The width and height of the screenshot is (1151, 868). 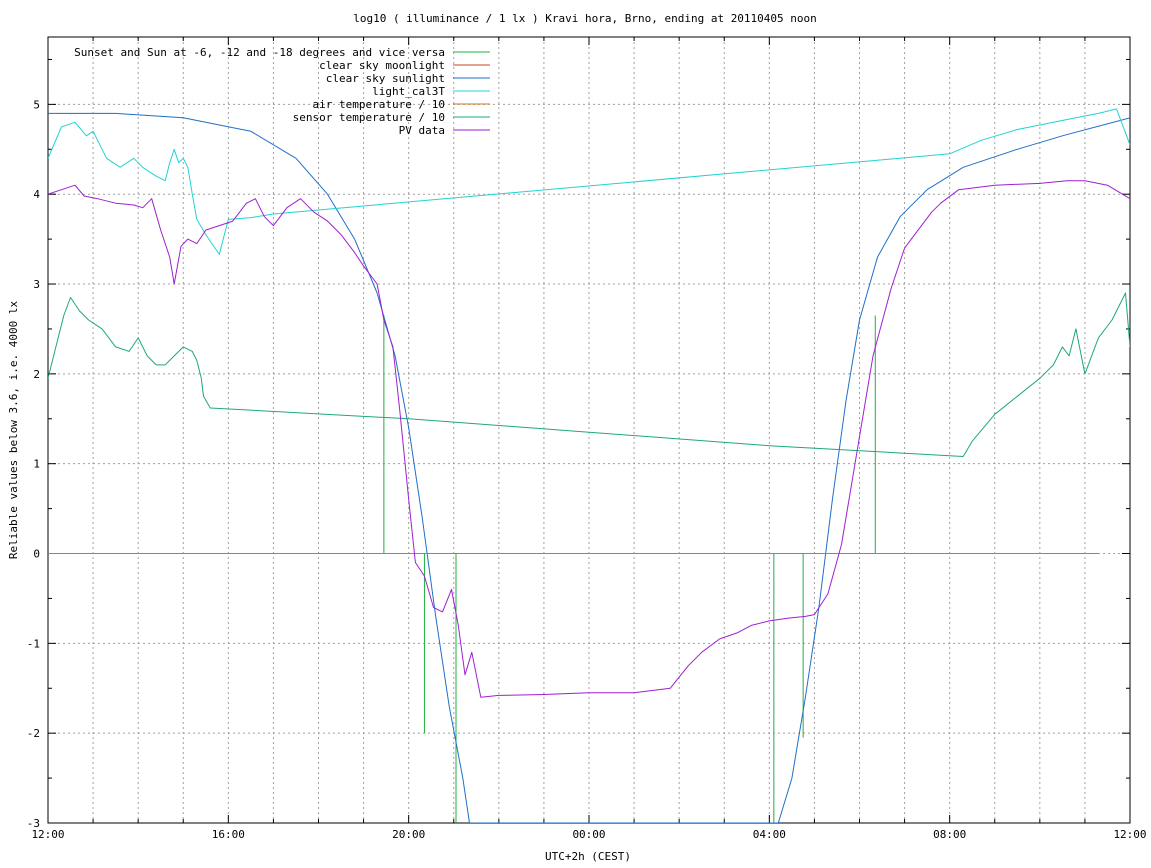 I want to click on y-tick-label: 5, so click(x=36, y=104).